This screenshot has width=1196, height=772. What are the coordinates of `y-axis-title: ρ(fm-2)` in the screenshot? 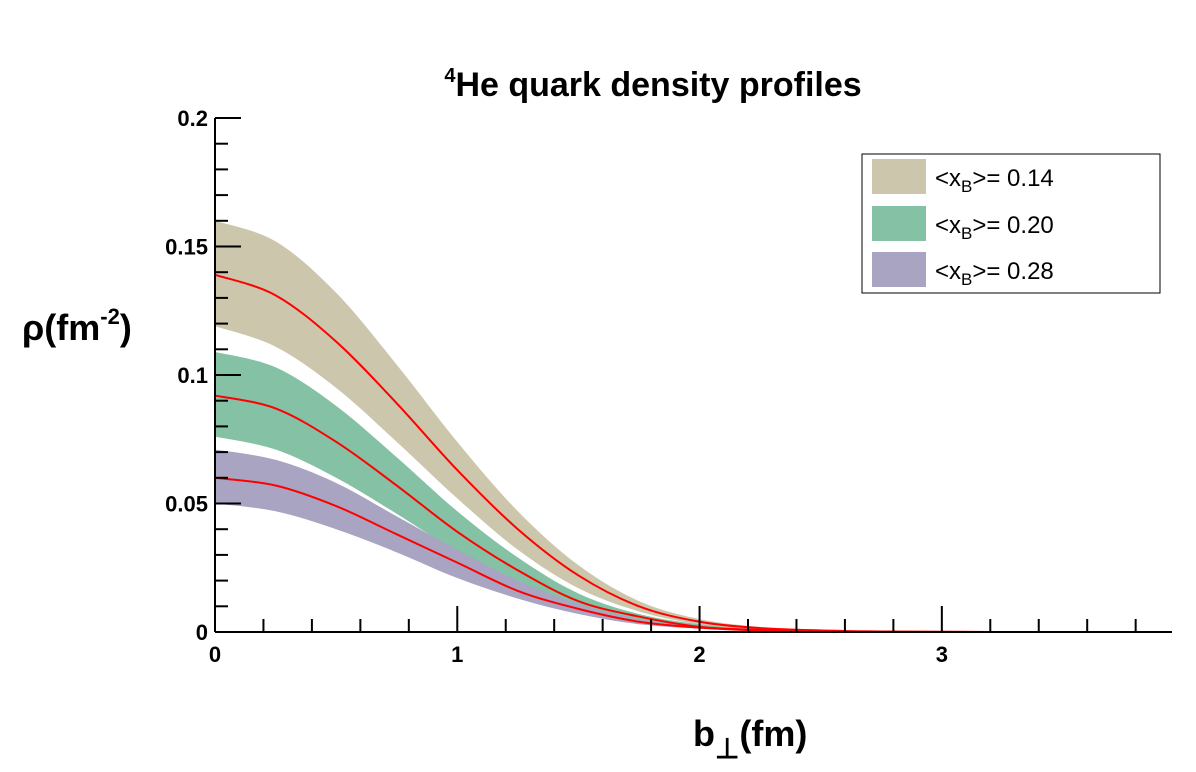 It's located at (77, 326).